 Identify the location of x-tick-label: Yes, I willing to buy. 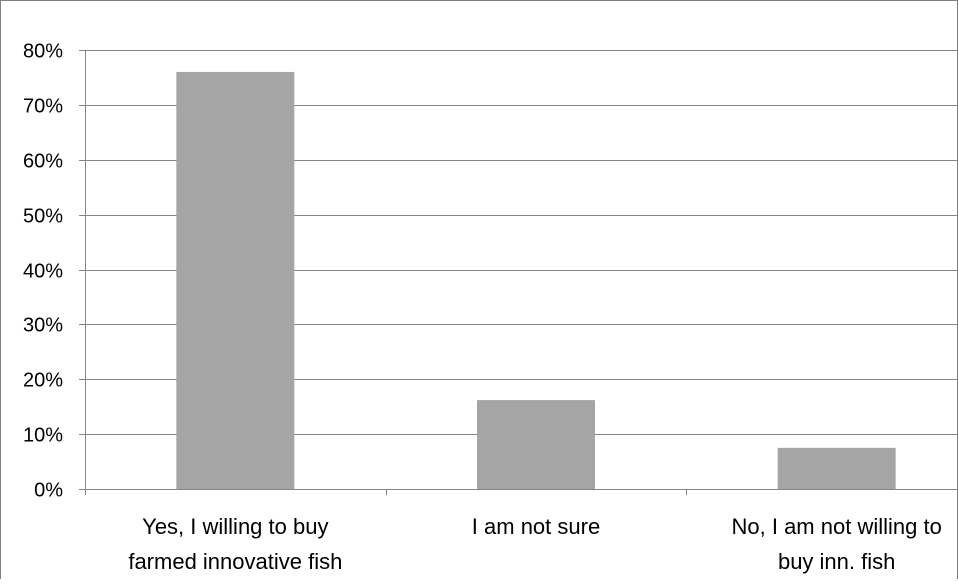
(235, 526).